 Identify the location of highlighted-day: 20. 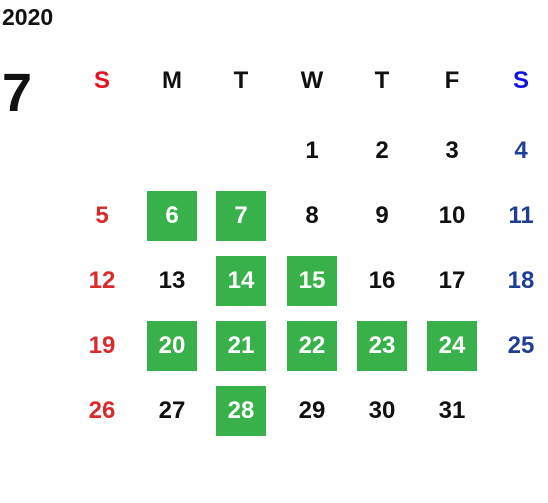
(172, 346).